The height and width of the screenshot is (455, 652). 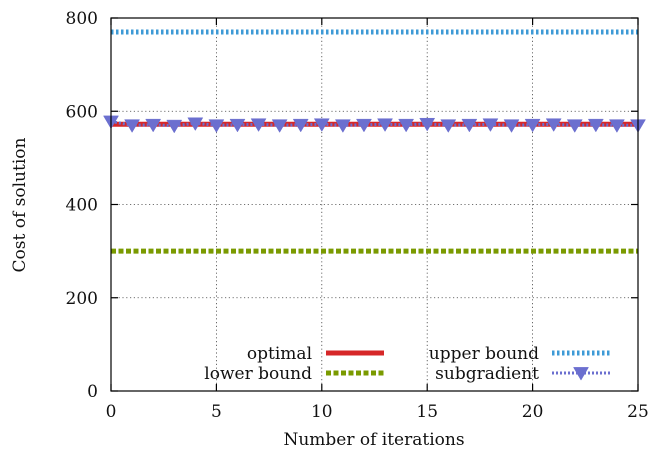 What do you see at coordinates (82, 206) in the screenshot?
I see `y-tick-label: 400` at bounding box center [82, 206].